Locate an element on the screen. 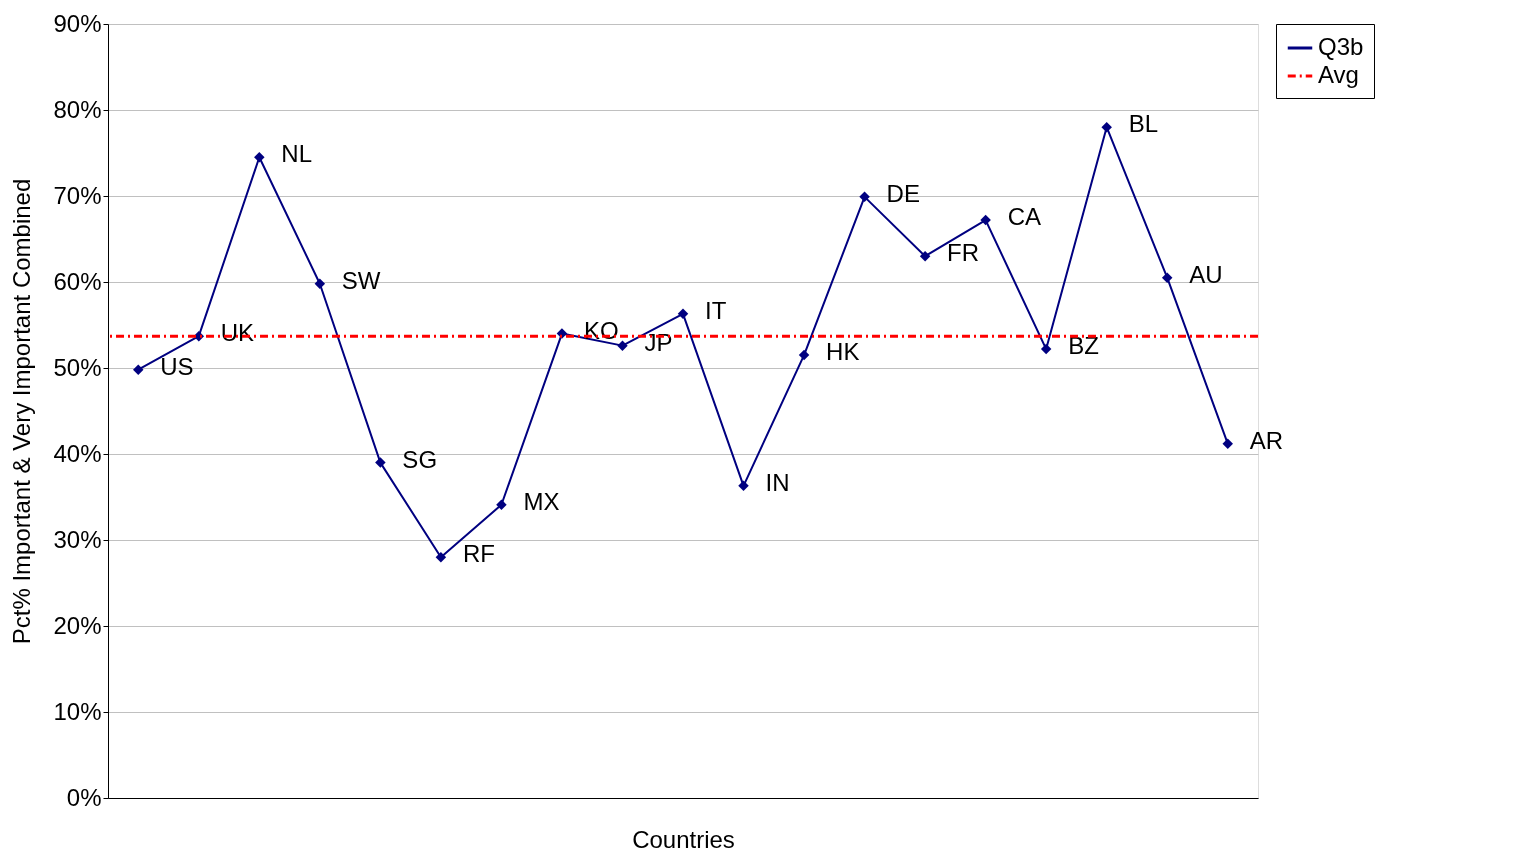 This screenshot has width=1519, height=859. y-axis-title: Pct% Important & Very Important Combined is located at coordinates (22, 411).